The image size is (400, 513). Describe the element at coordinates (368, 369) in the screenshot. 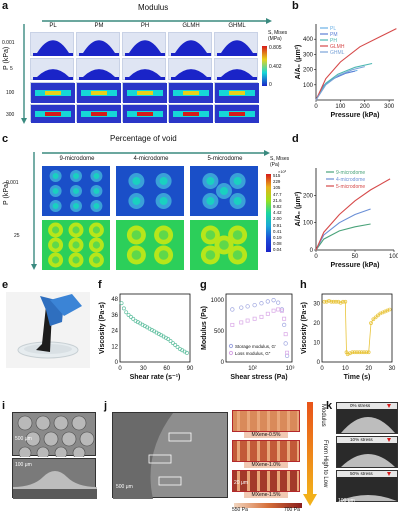

I see `x-tick-label: 20` at that location.